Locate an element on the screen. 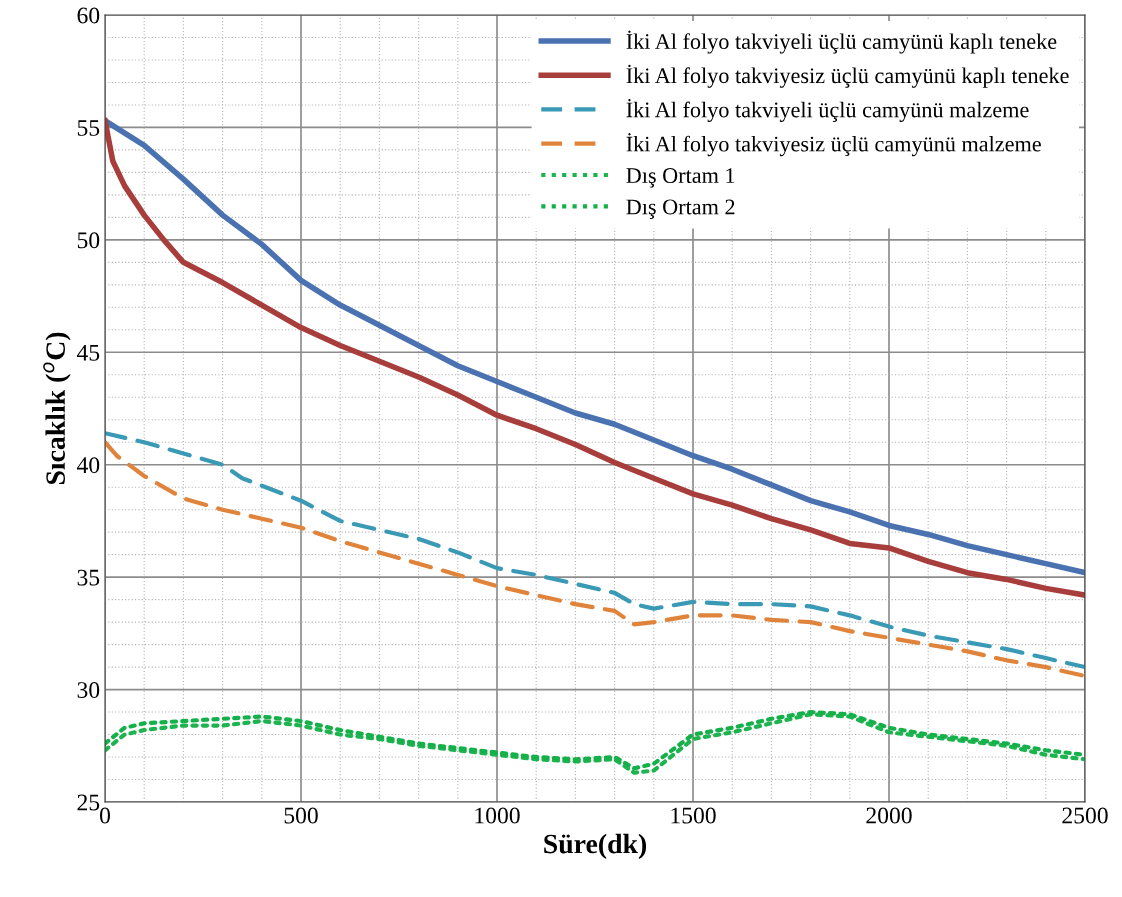 The width and height of the screenshot is (1122, 897). x-tick-label: 1500 is located at coordinates (693, 815).